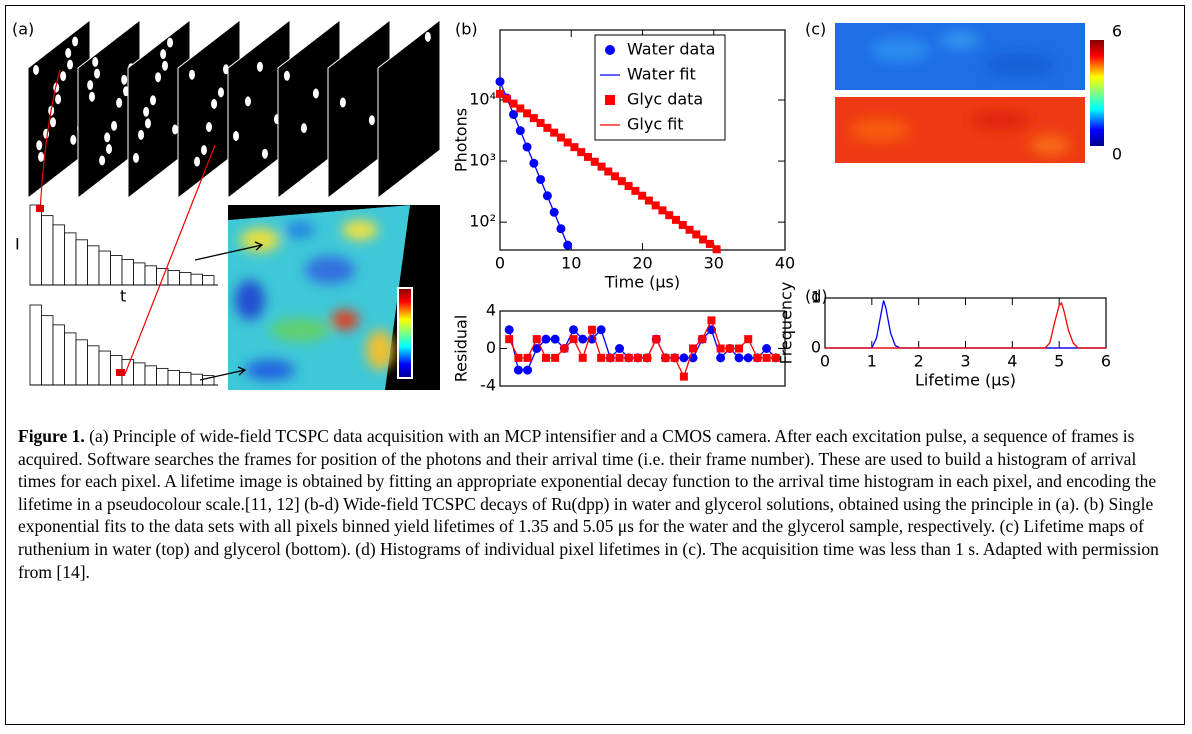 Image resolution: width=1192 pixels, height=734 pixels. What do you see at coordinates (40, 208) in the screenshot?
I see `pixel-marker` at bounding box center [40, 208].